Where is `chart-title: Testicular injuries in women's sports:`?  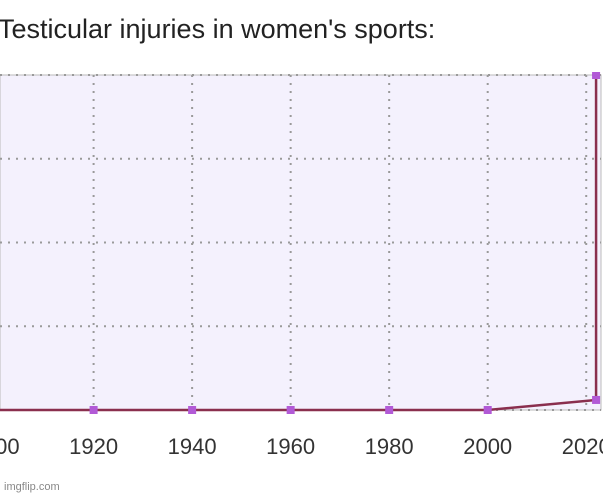 chart-title: Testicular injuries in women's sports: is located at coordinates (217, 29).